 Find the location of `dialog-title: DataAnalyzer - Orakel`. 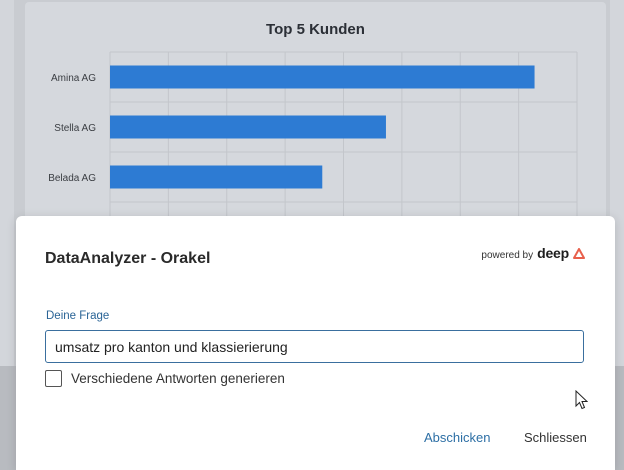

dialog-title: DataAnalyzer - Orakel is located at coordinates (128, 258).